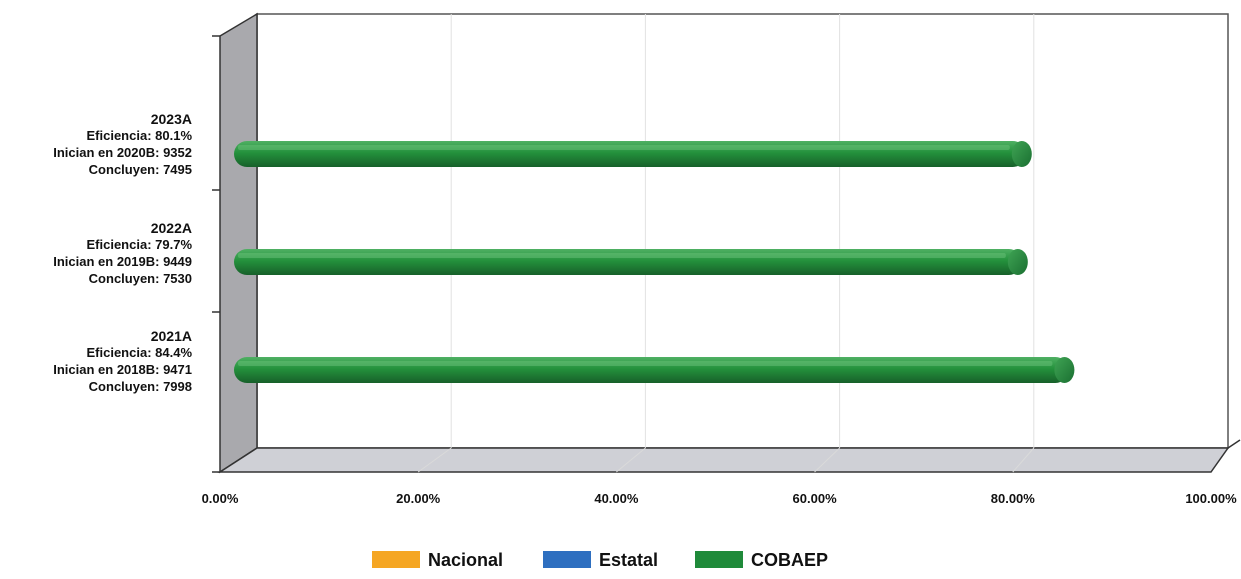 Image resolution: width=1241 pixels, height=579 pixels. Describe the element at coordinates (140, 169) in the screenshot. I see `category-detail: Concluyen: 7495` at that location.